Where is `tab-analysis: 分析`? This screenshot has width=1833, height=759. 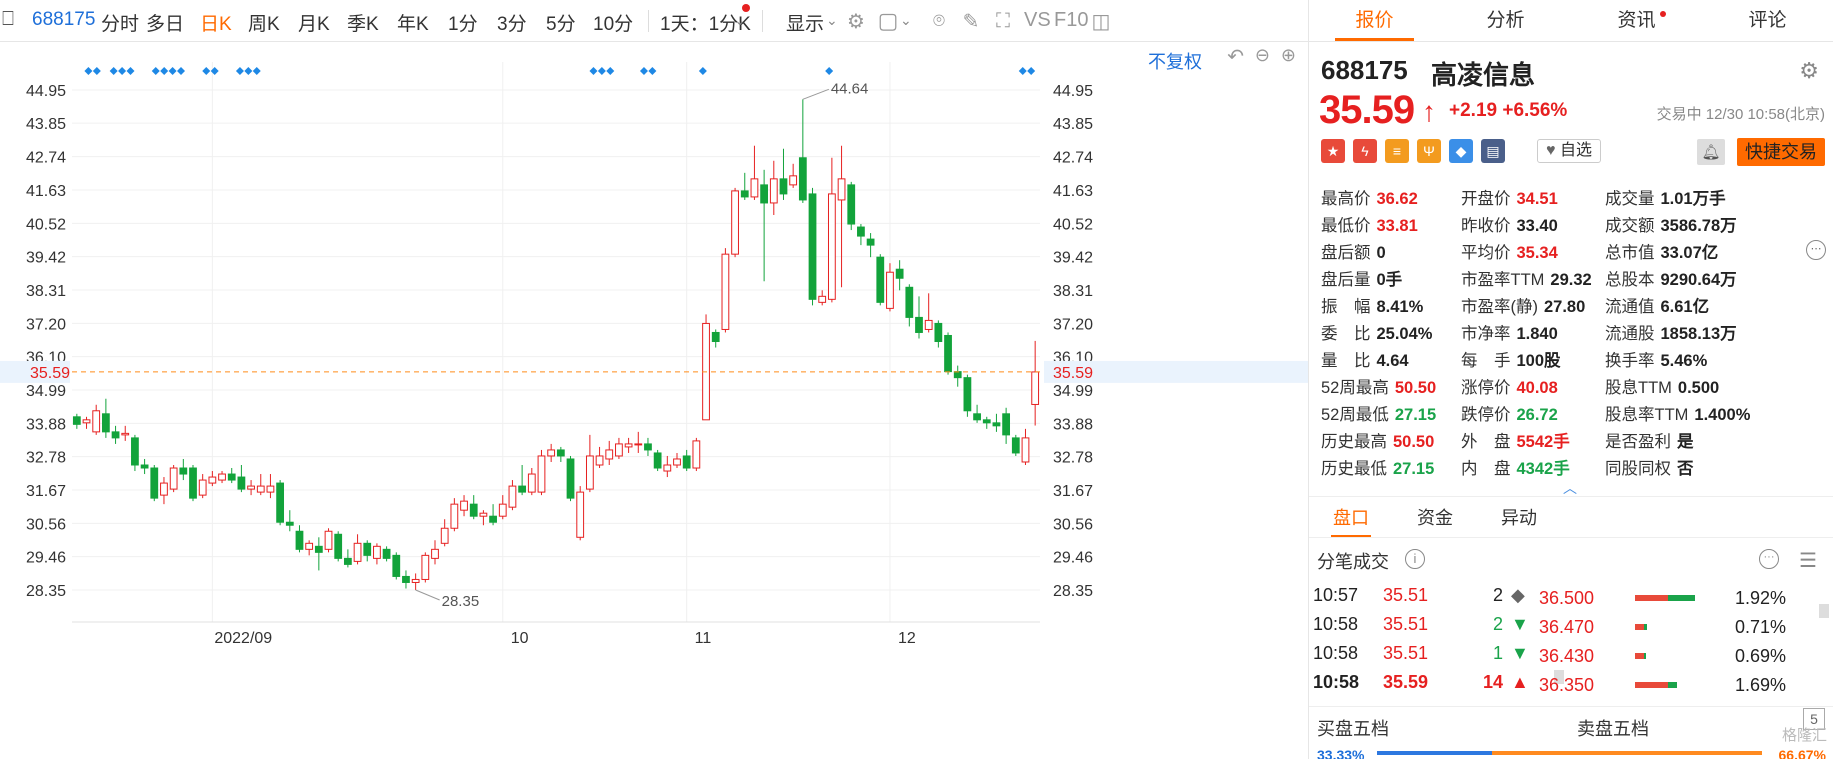
tab-analysis: 分析 is located at coordinates (1505, 20).